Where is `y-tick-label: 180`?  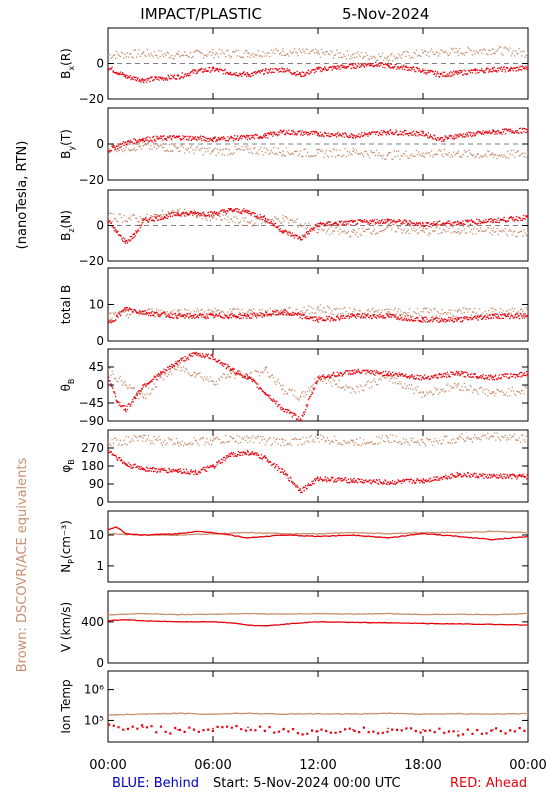
y-tick-label: 180 is located at coordinates (92, 466).